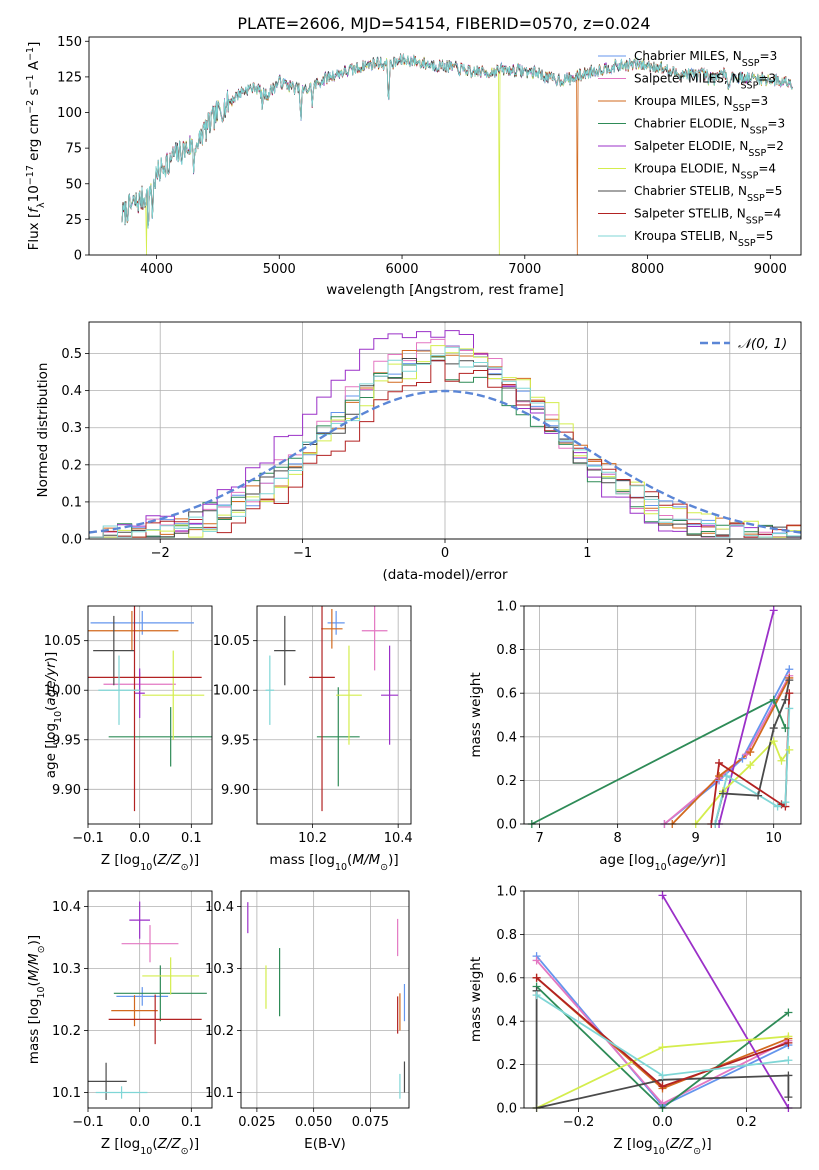  What do you see at coordinates (219, 1031) in the screenshot?
I see `mass-vs-EBV-ytick-label: 10.2` at bounding box center [219, 1031].